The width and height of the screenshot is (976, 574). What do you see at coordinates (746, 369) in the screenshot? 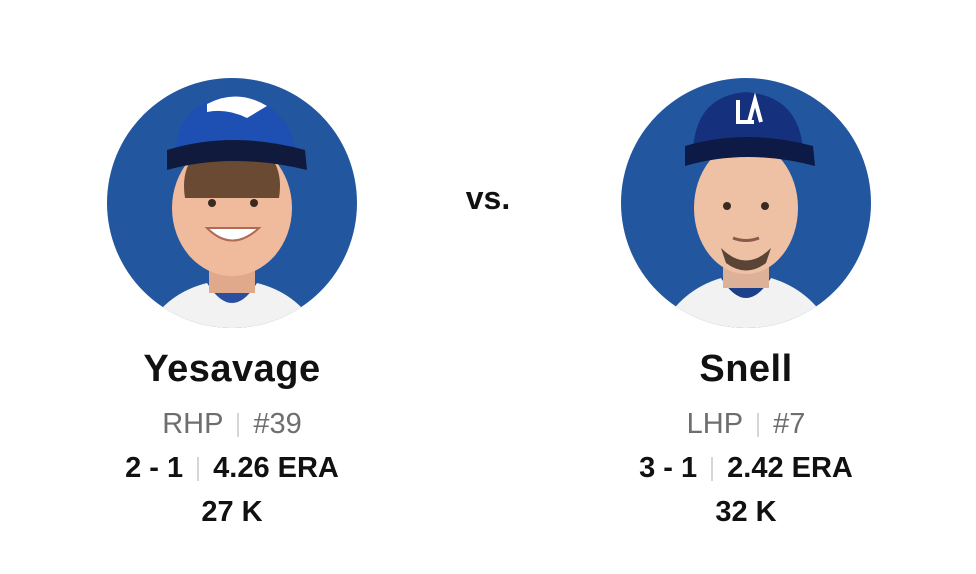
I see `pitcher-name: Snell` at bounding box center [746, 369].